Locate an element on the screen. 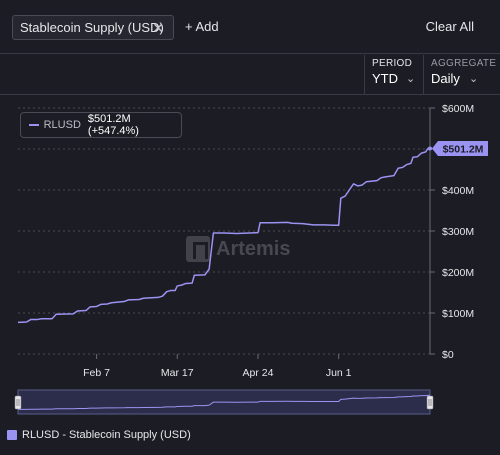  y-tick-label: $400M is located at coordinates (458, 191).